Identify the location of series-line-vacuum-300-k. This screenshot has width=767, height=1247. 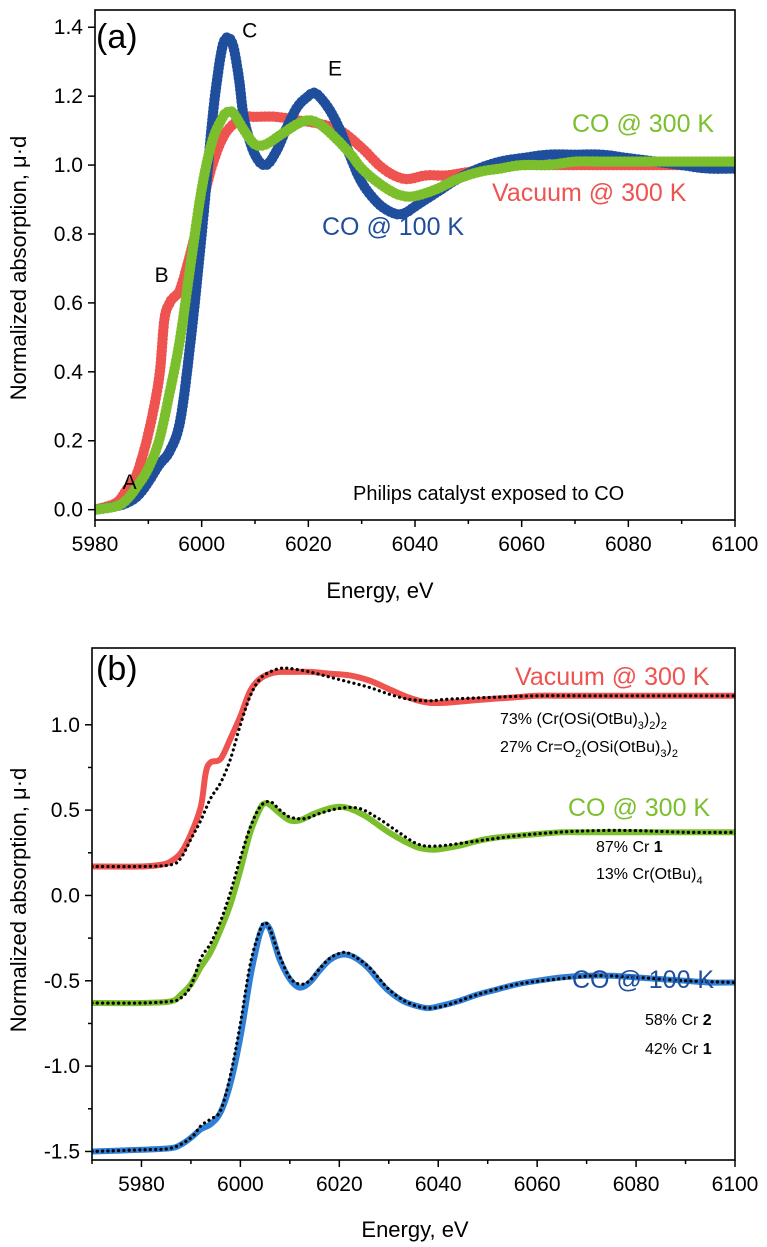
(413, 769).